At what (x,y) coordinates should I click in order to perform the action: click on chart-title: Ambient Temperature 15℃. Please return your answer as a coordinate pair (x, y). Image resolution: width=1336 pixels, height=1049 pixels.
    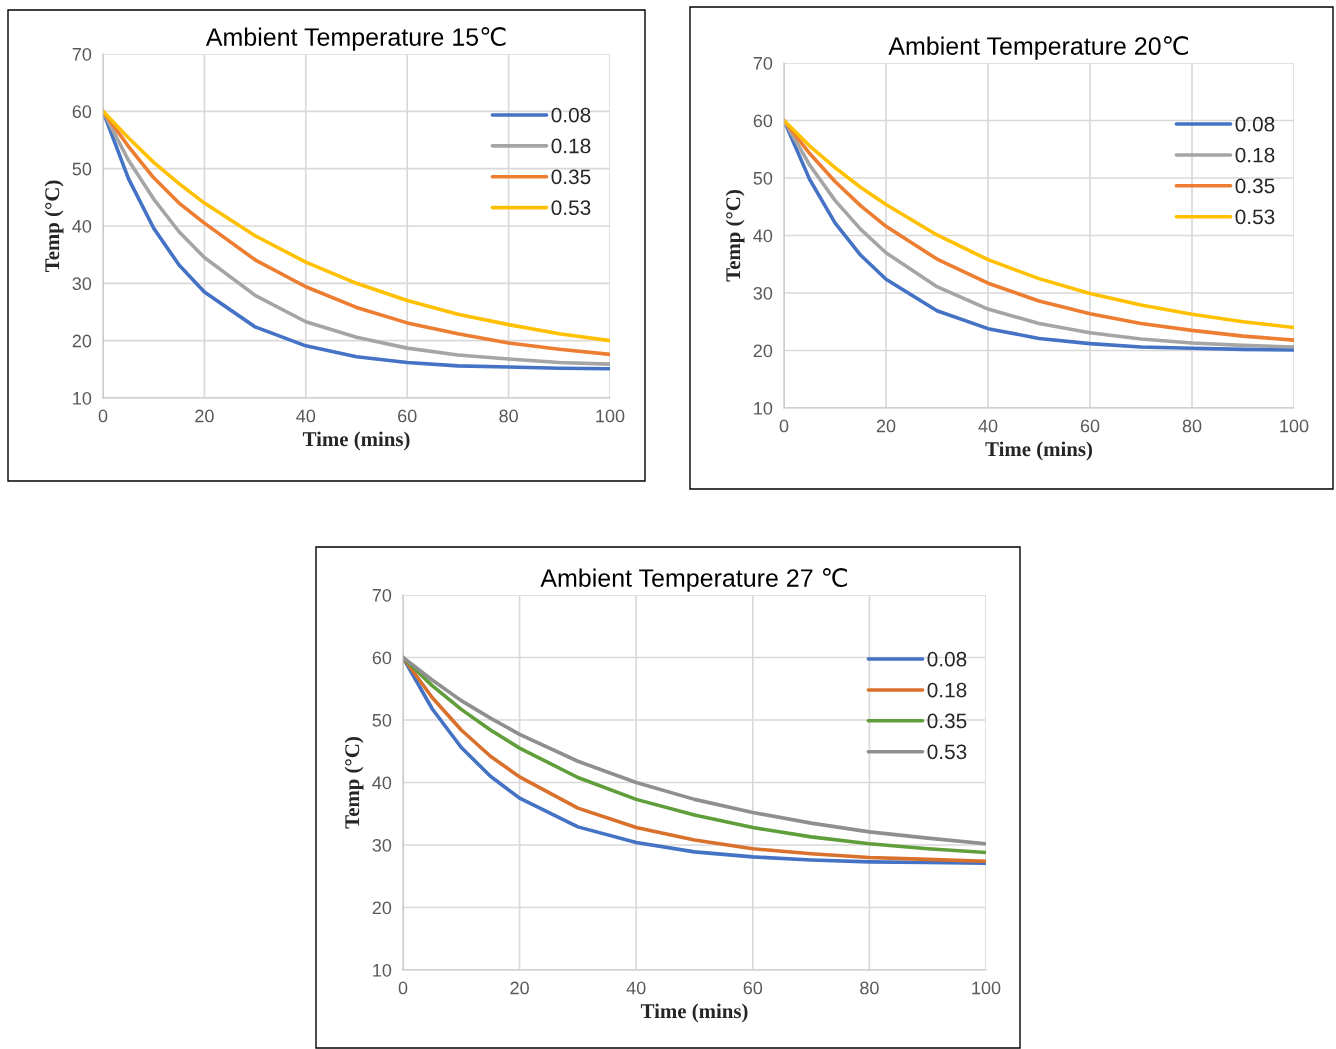
    Looking at the image, I should click on (355, 39).